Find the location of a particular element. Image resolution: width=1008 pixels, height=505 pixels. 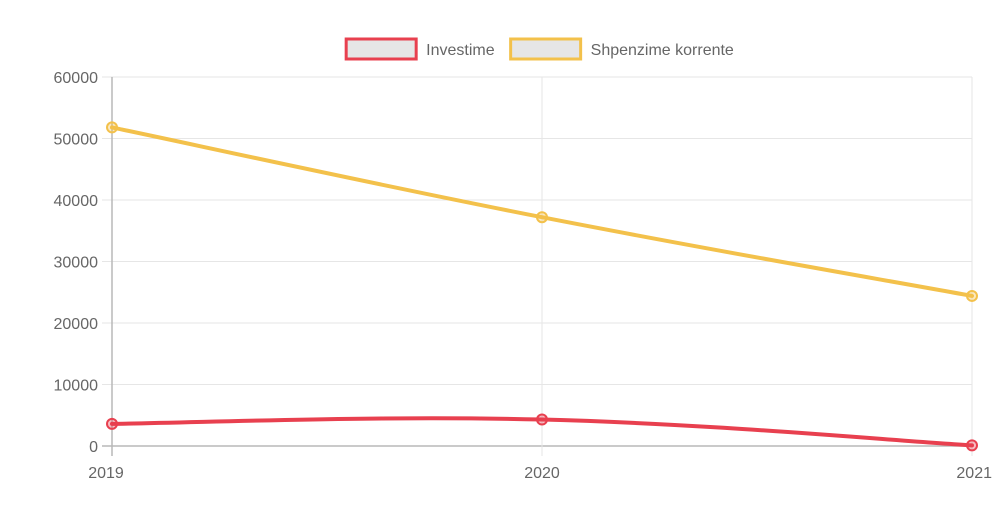

legend: Investime Shpenzime korrente is located at coordinates (539, 49).